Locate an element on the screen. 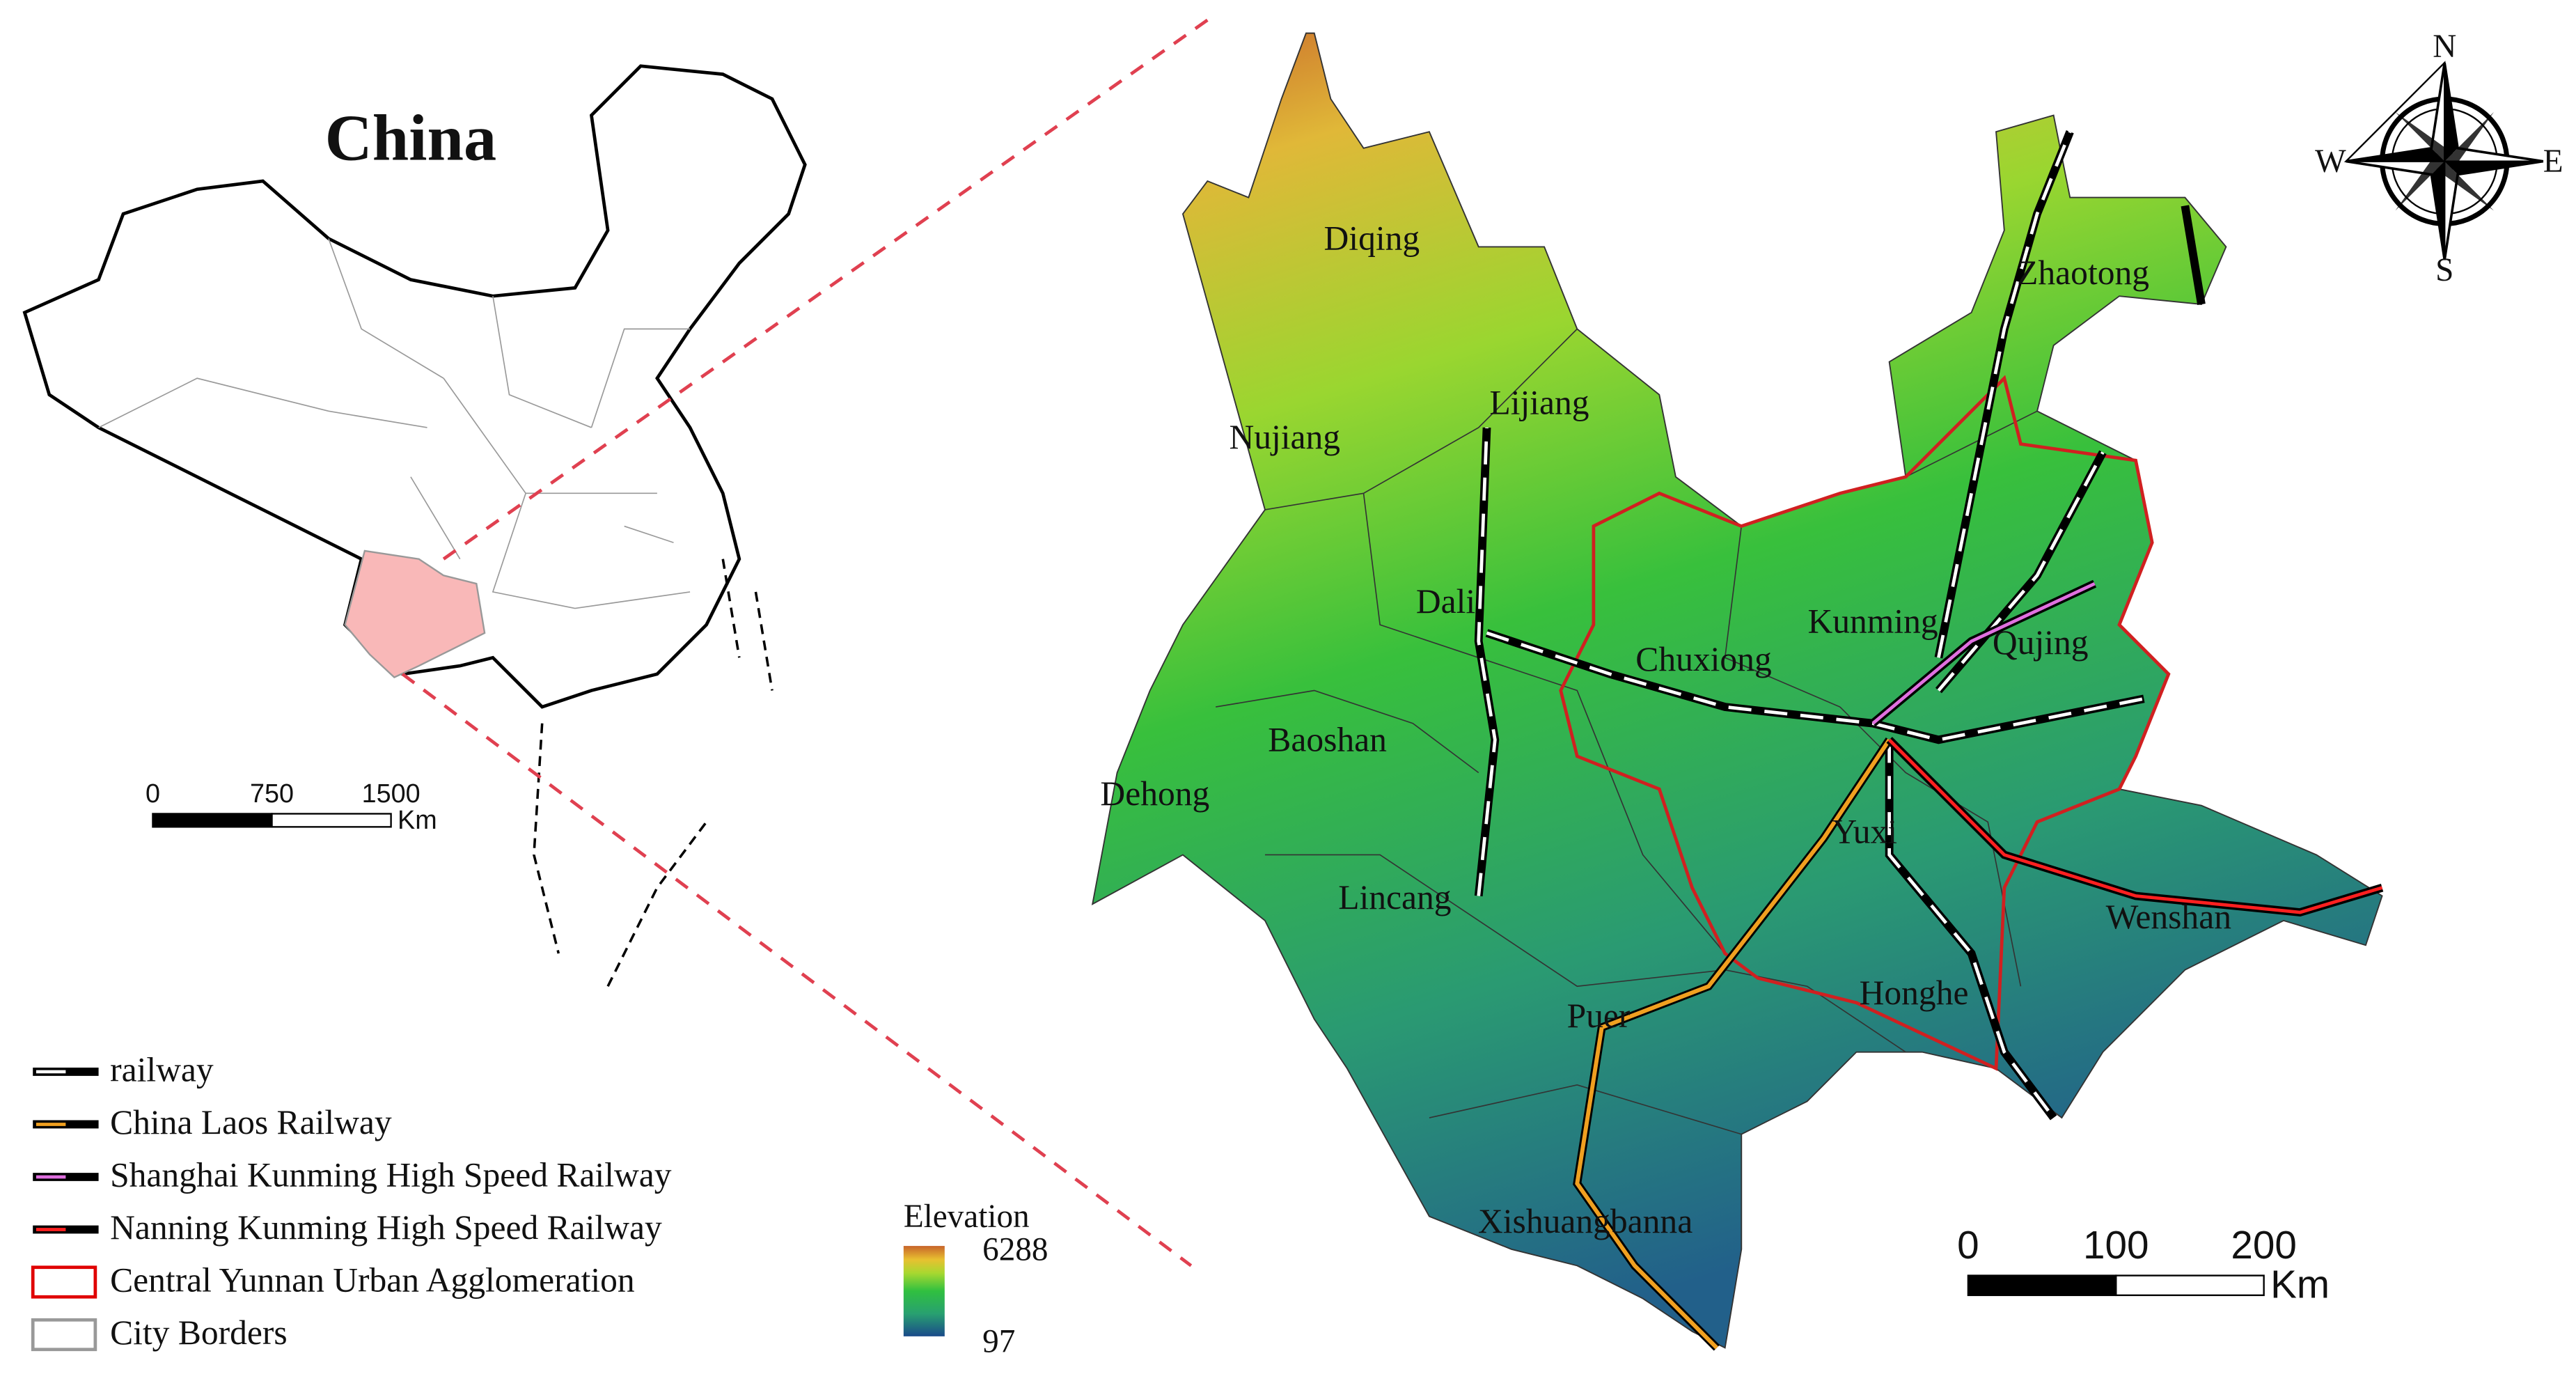 The image size is (2576, 1381). legend-label: Nanning Kunming High Speed Railway is located at coordinates (386, 1227).